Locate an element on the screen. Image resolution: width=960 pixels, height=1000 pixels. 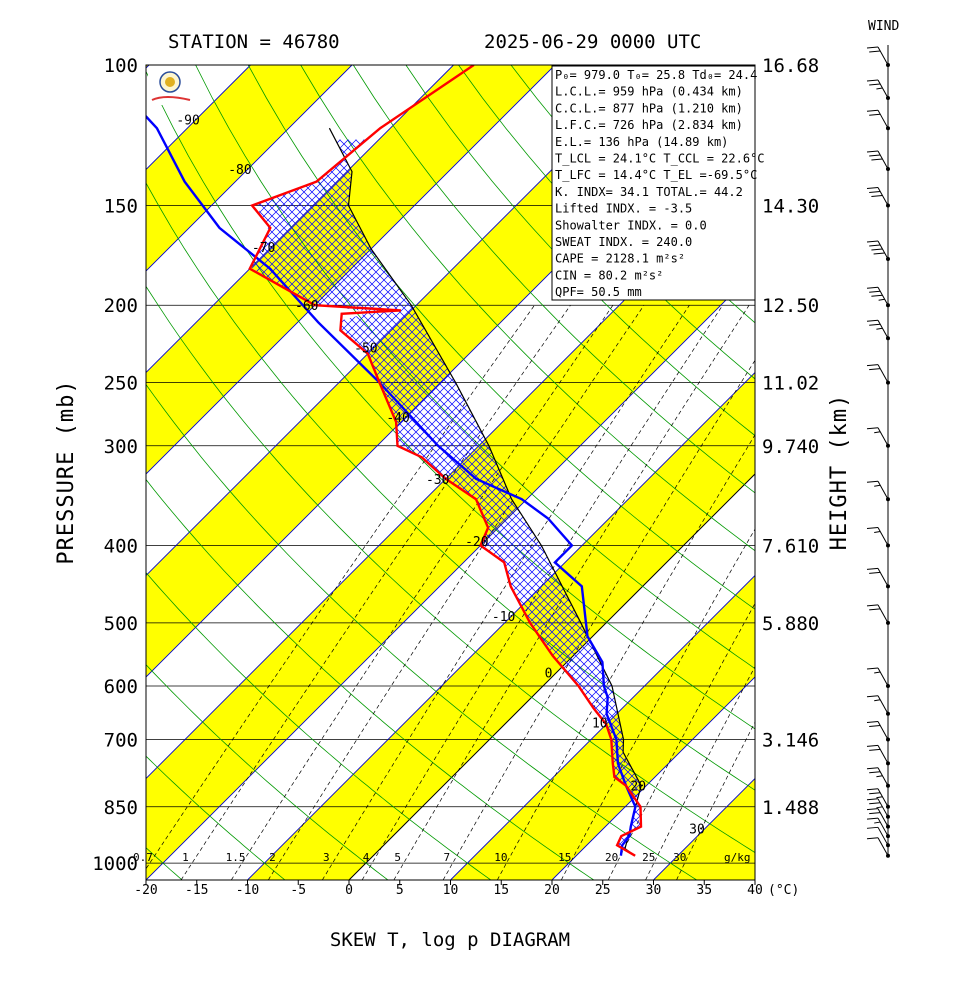
temp-tick-label: 40 is located at coordinates (755, 890).